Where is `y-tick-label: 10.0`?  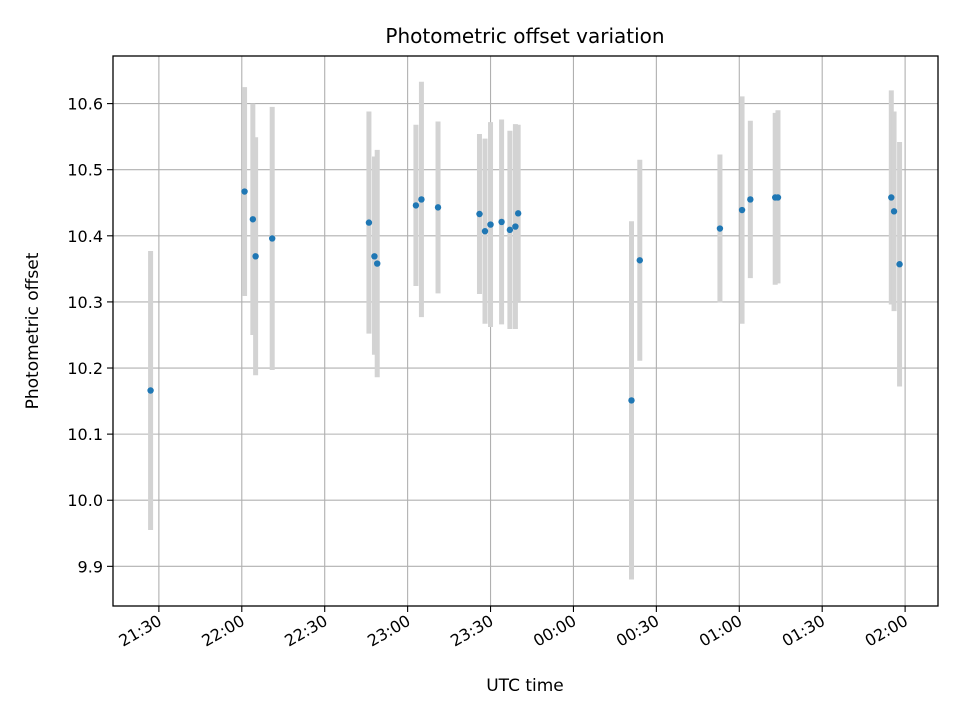
y-tick-label: 10.0 is located at coordinates (85, 500).